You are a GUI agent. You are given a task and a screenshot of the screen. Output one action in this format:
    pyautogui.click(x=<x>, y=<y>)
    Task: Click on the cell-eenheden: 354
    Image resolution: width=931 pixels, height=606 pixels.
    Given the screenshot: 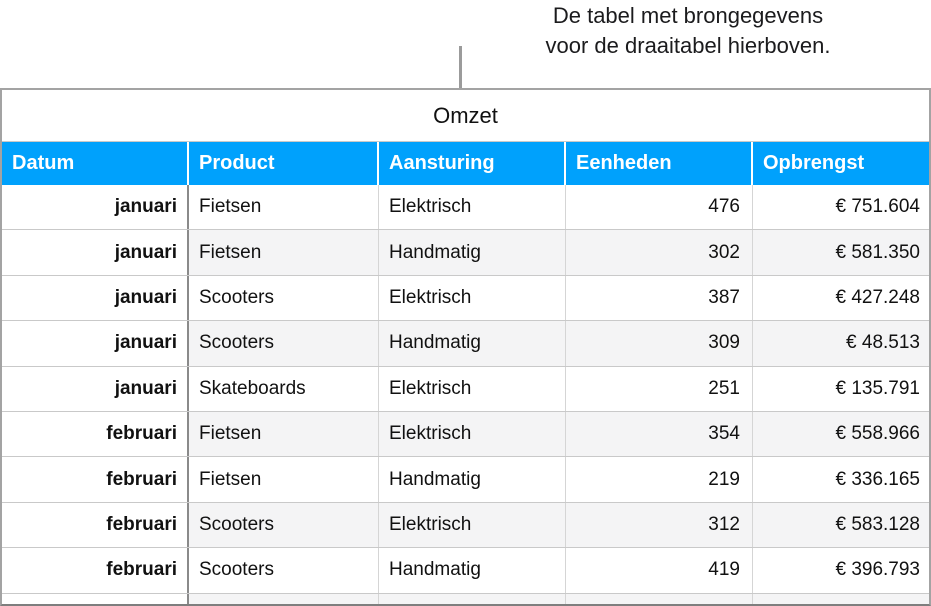 What is the action you would take?
    pyautogui.click(x=659, y=434)
    